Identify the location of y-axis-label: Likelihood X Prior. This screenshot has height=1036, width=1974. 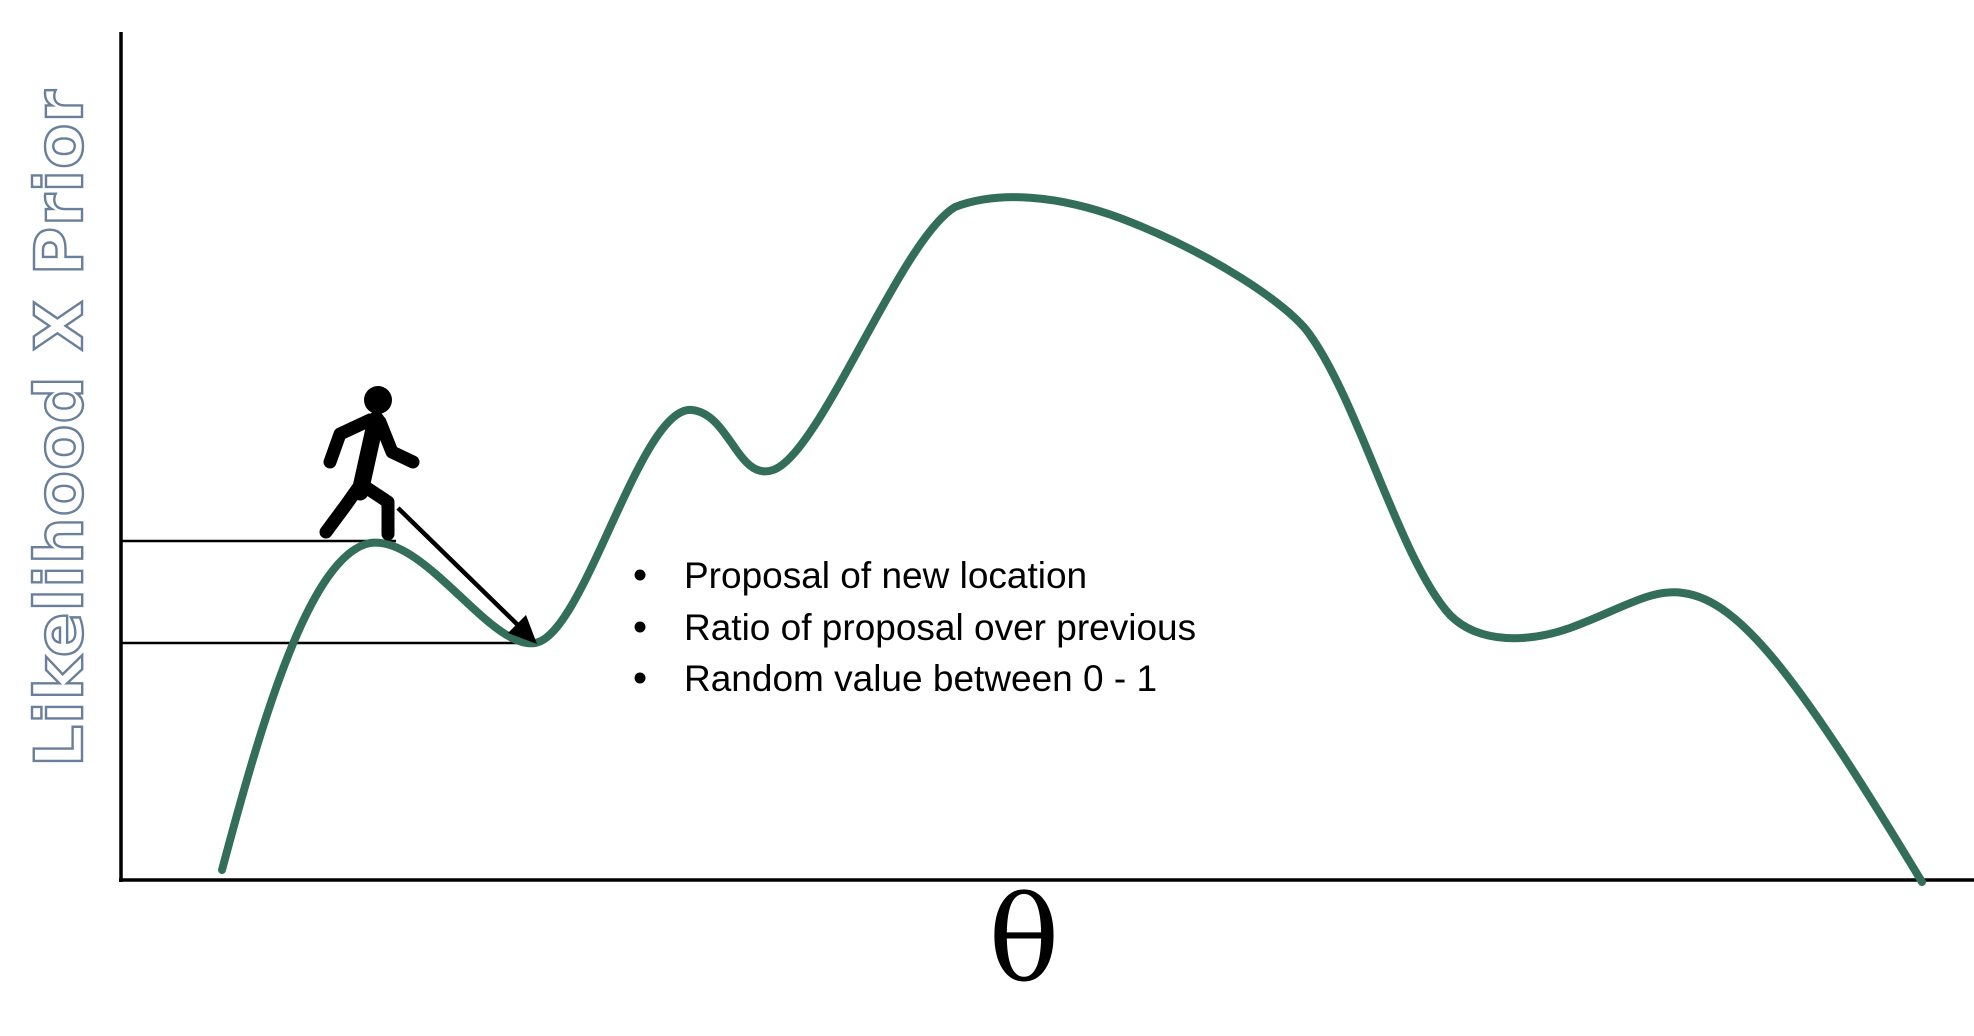
(59, 428).